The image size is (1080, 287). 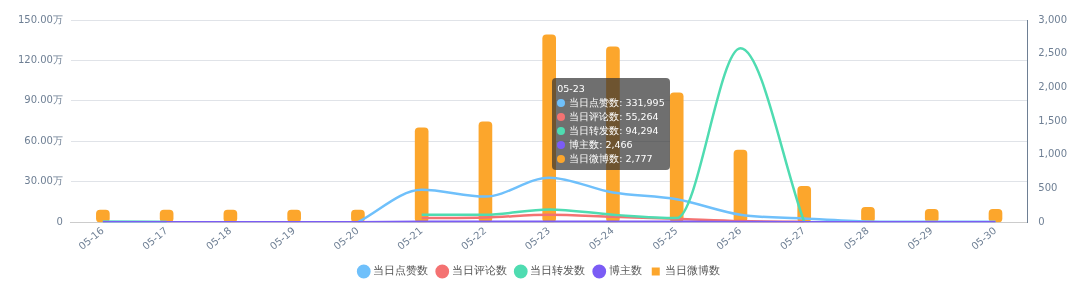 I want to click on annotation: 当日转发数: 94,294, so click(x=614, y=130).